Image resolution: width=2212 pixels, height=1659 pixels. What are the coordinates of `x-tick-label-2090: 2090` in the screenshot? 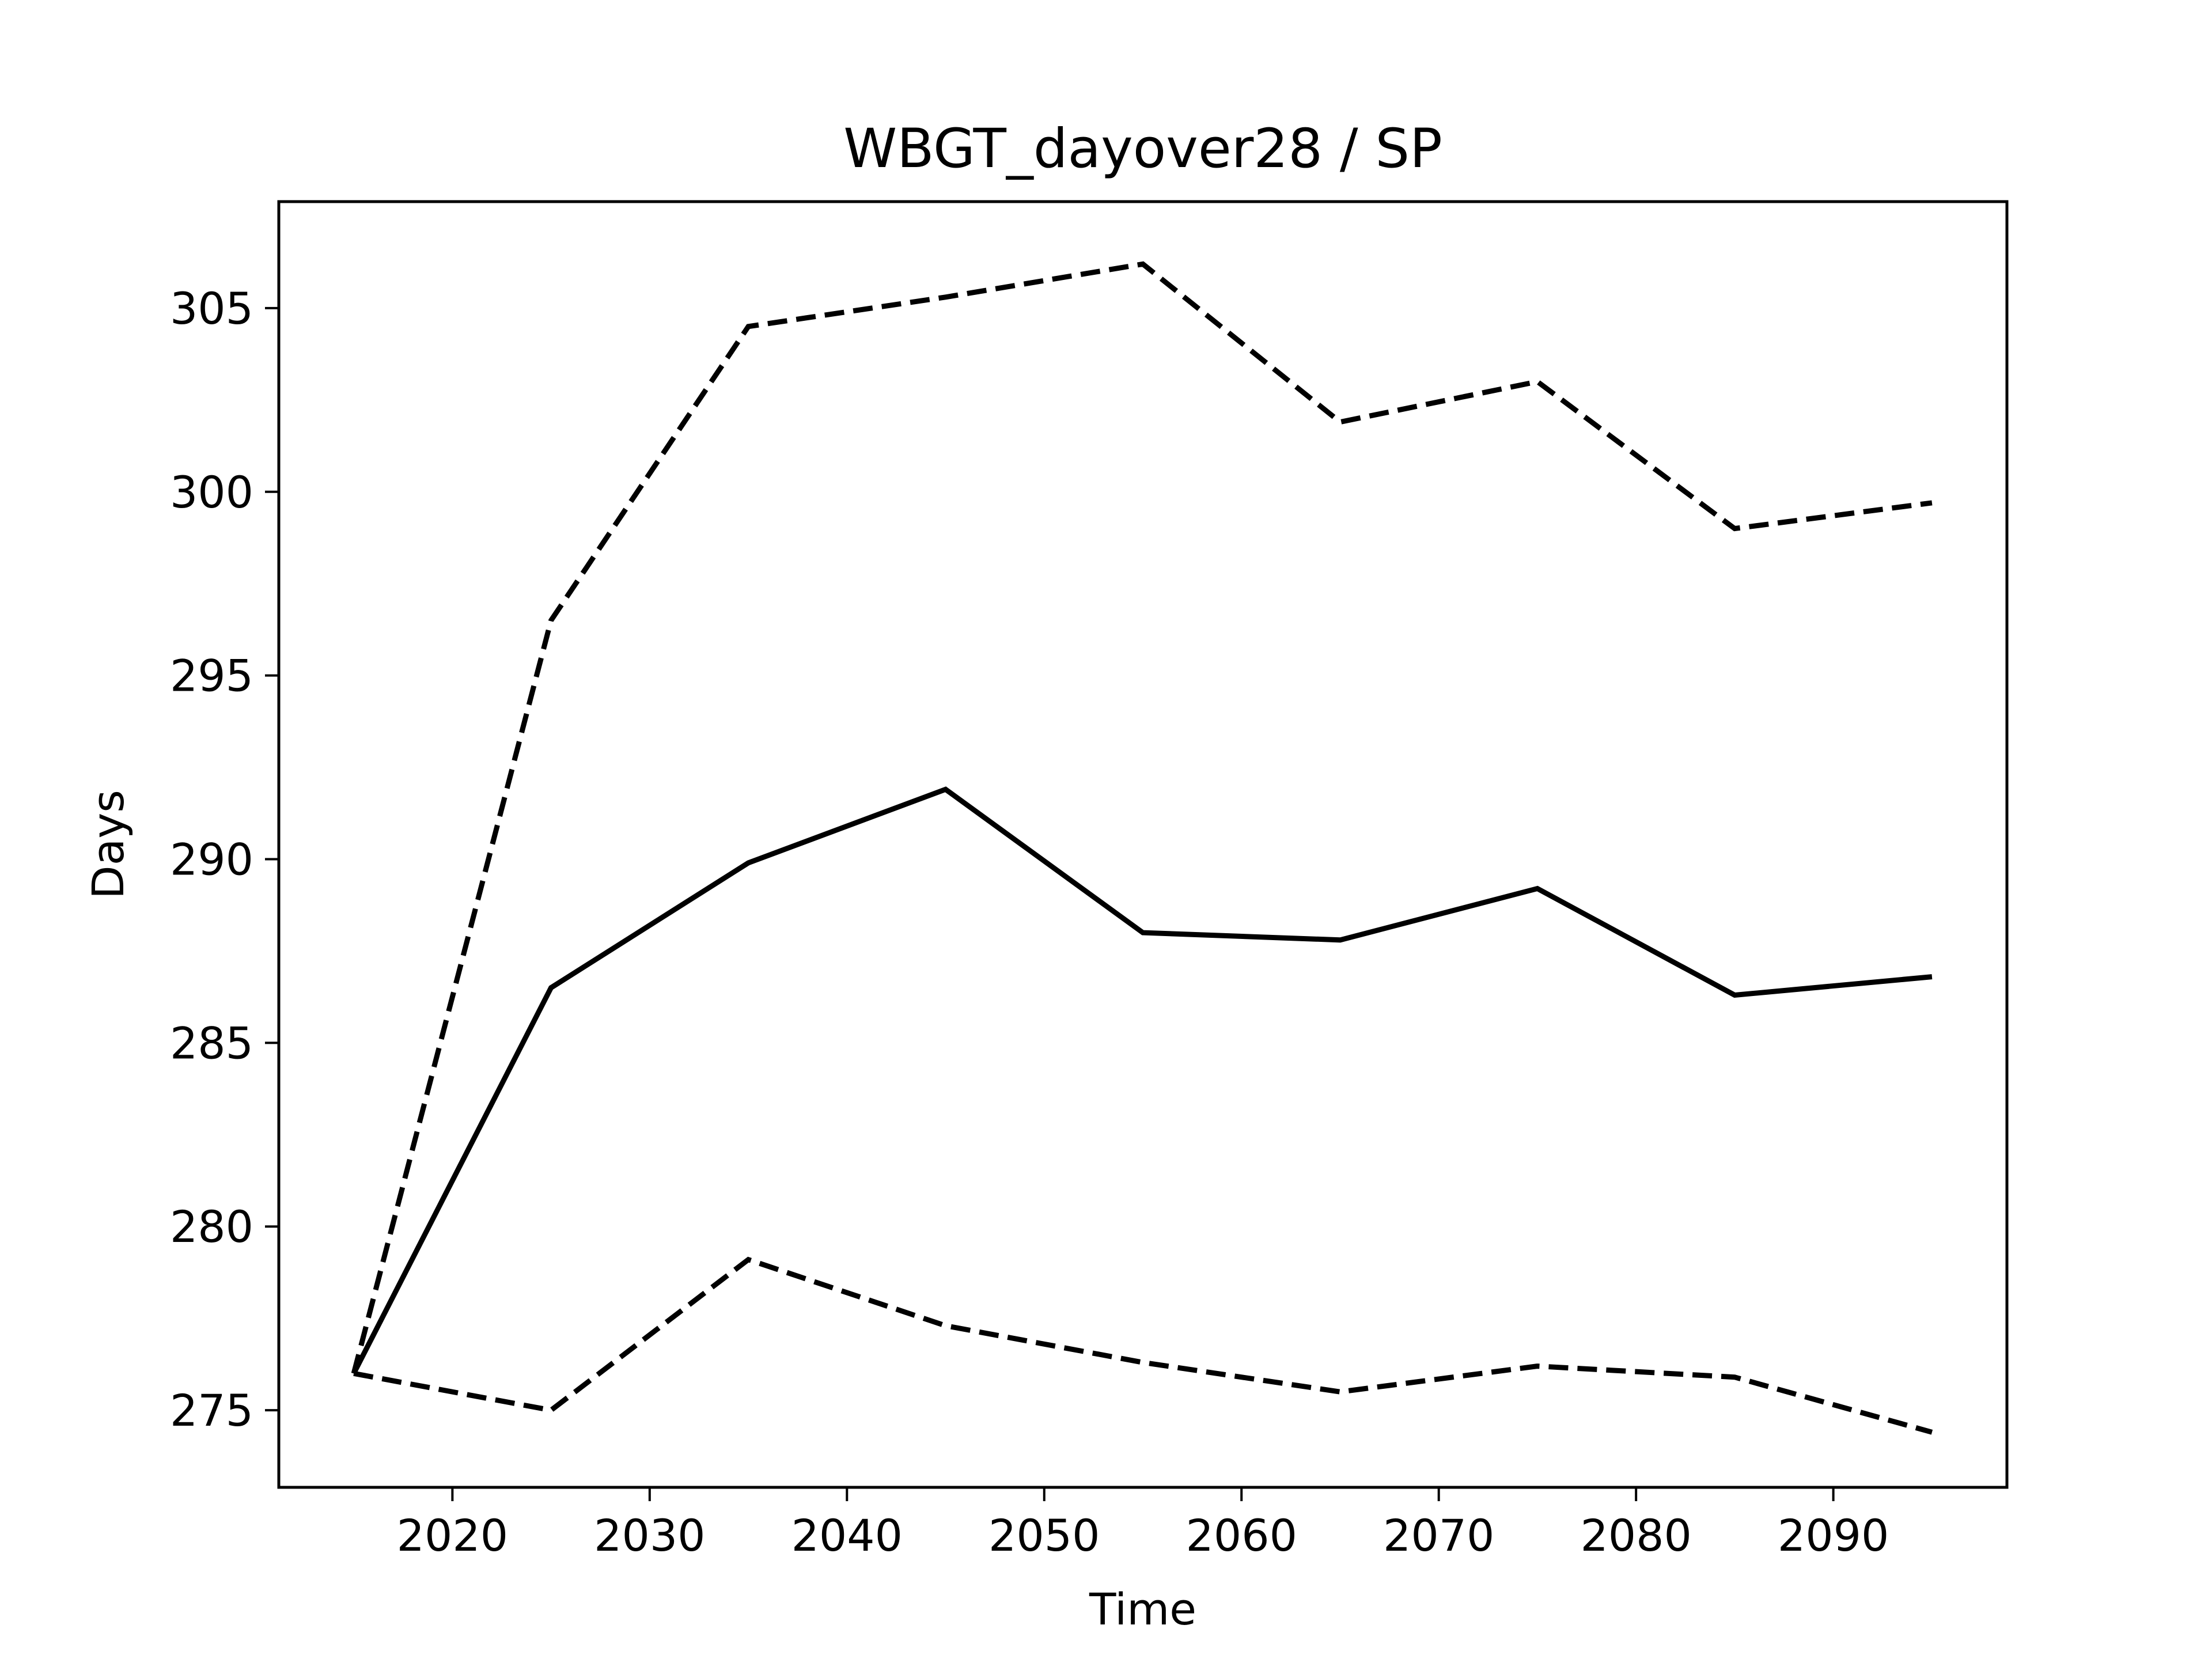 It's located at (1833, 1535).